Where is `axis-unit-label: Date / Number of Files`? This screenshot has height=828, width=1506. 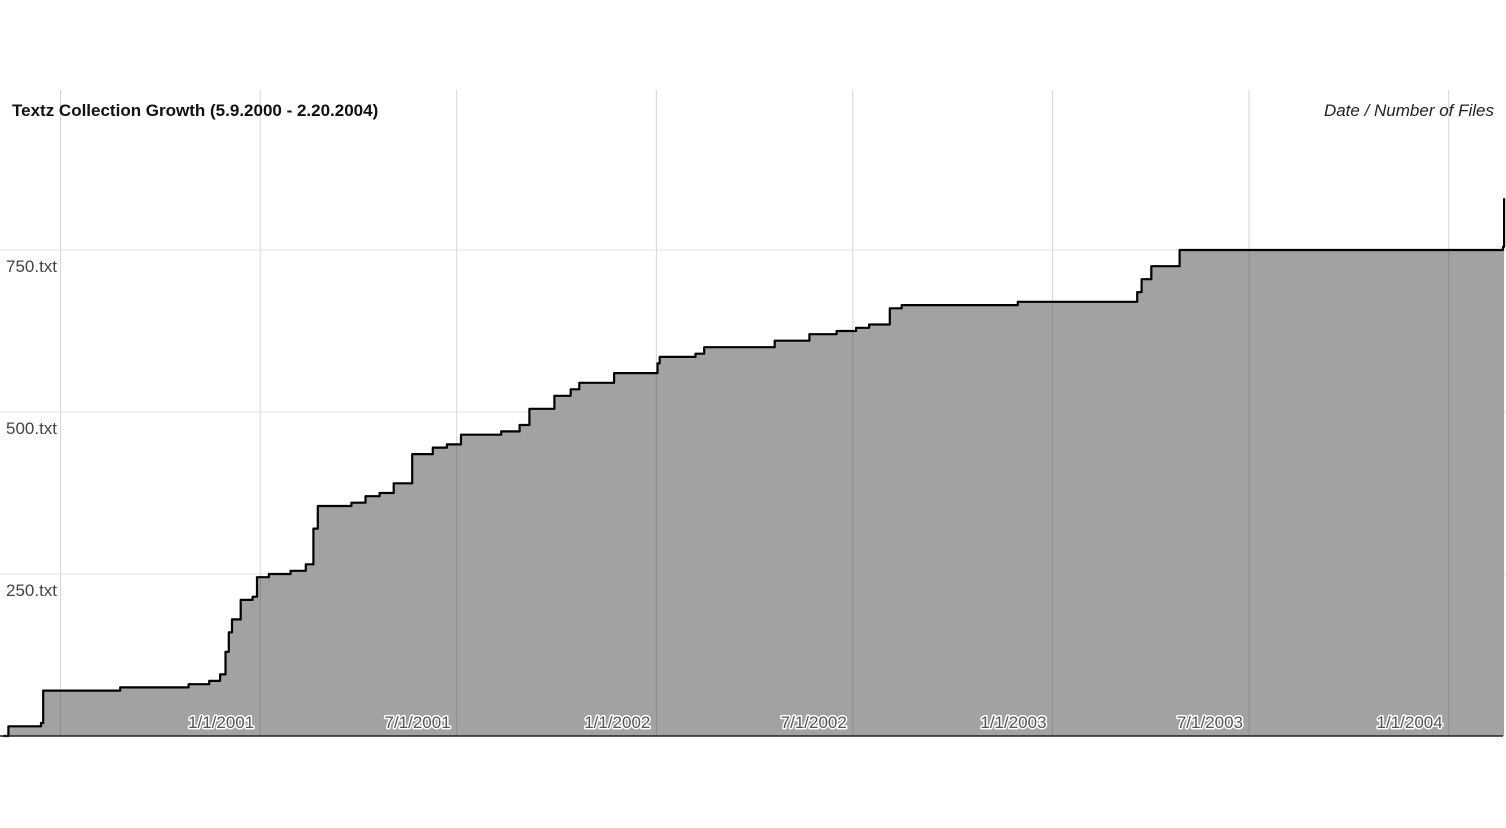
axis-unit-label: Date / Number of Files is located at coordinates (1409, 110).